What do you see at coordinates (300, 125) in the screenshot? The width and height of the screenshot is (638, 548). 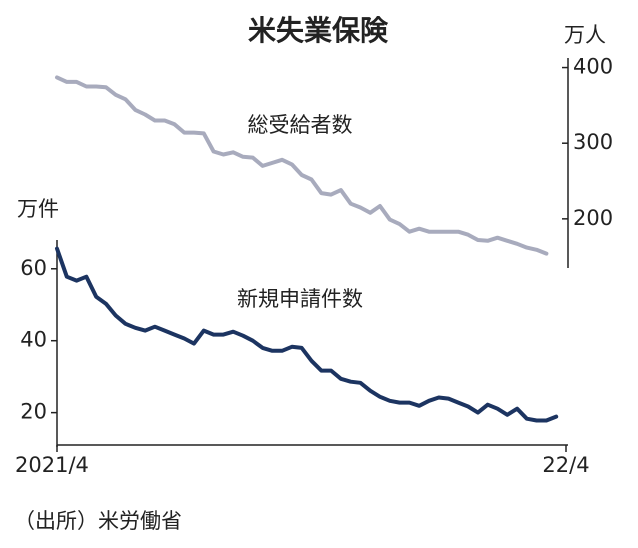 I see `series-label: 総受給者数` at bounding box center [300, 125].